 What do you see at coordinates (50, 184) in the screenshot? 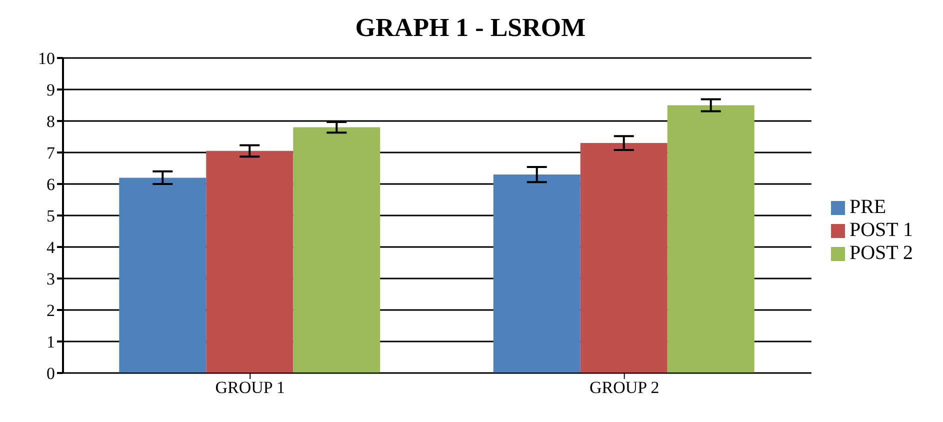
I see `y-tick-label: 6` at bounding box center [50, 184].